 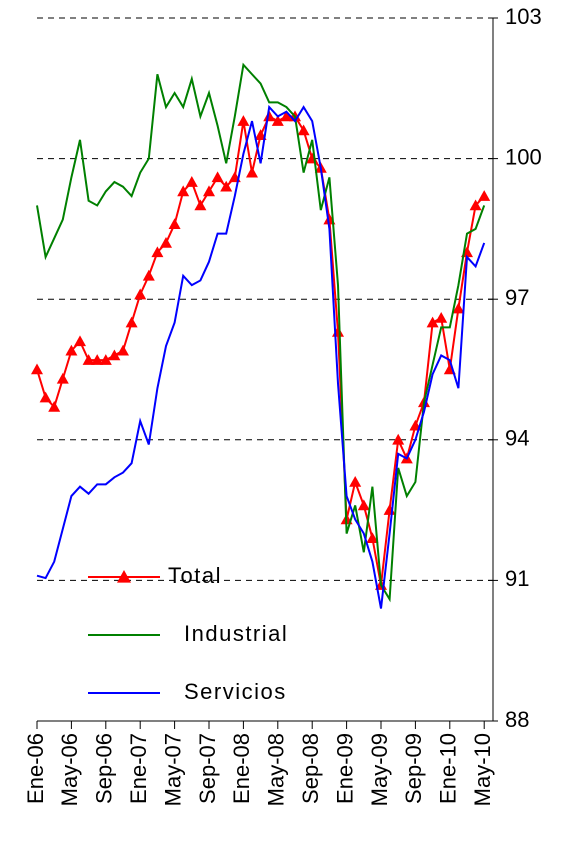 I want to click on x-tick-label: Ene-06, so click(x=35, y=768).